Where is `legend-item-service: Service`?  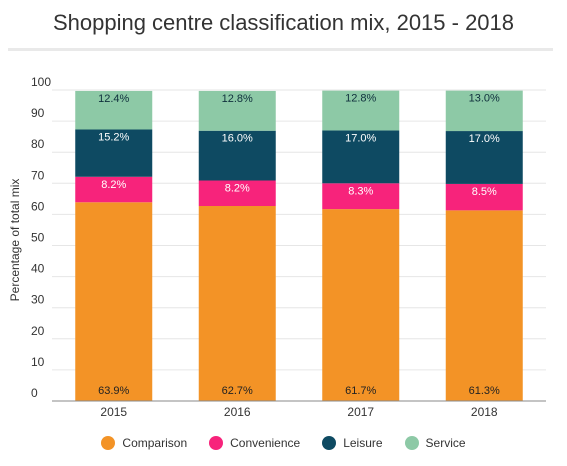 legend-item-service: Service is located at coordinates (435, 443).